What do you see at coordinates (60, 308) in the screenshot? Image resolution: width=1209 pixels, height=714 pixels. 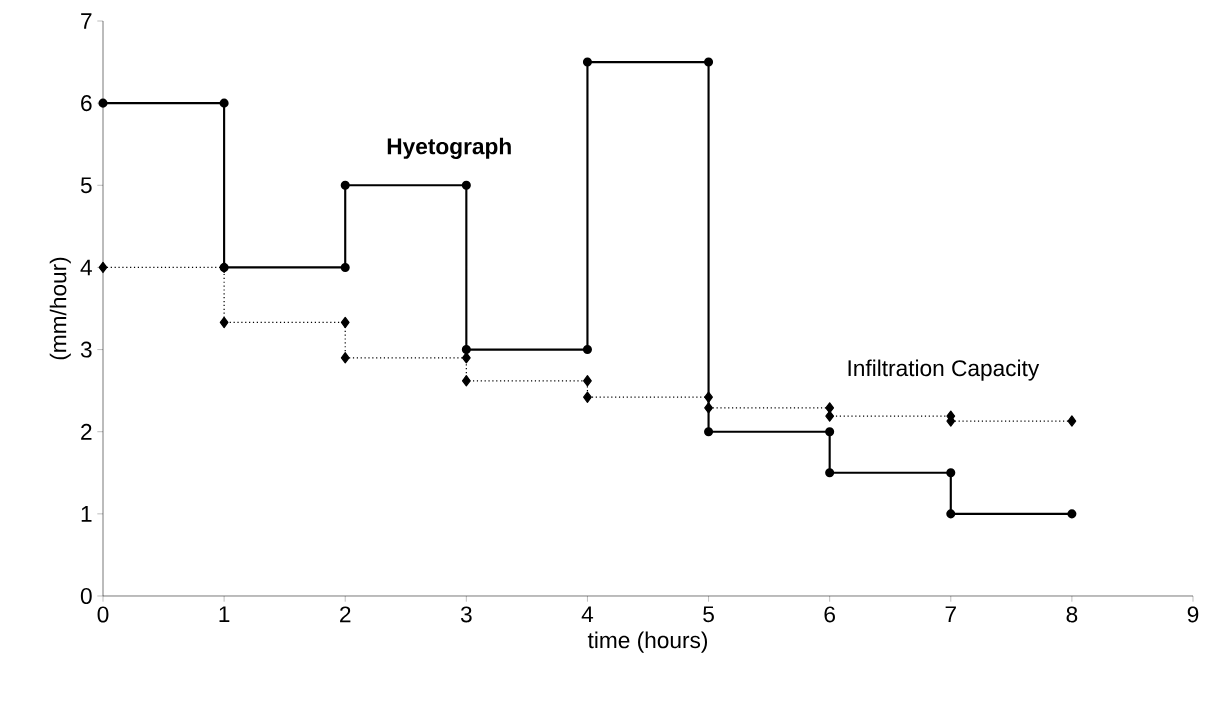 I see `y-axis-title: (mm/hour)` at bounding box center [60, 308].